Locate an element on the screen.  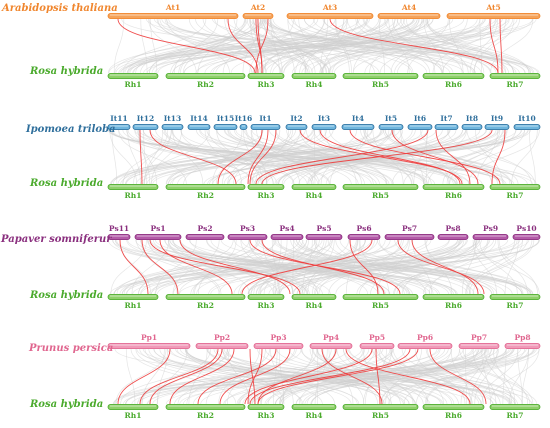
chromosome-At3 is located at coordinates (330, 15).